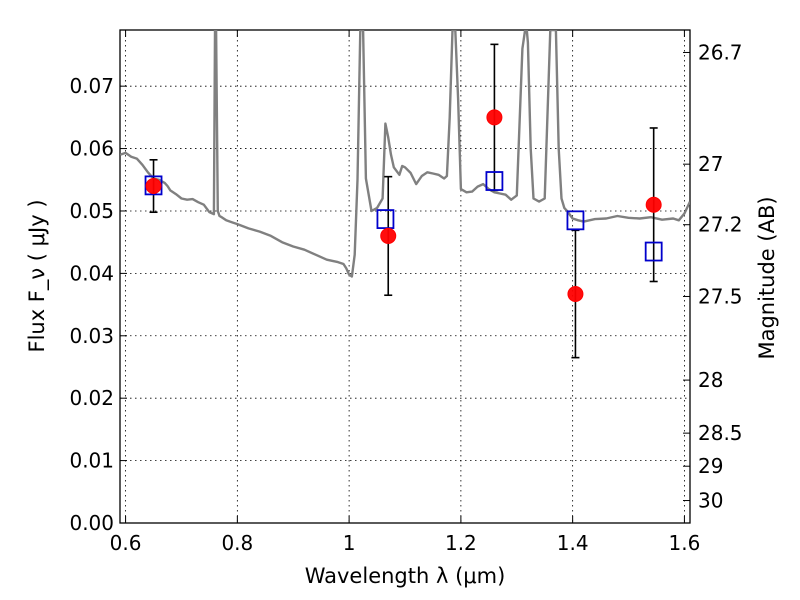  Describe the element at coordinates (720, 433) in the screenshot. I see `mag-tick-label: 28.5` at that location.